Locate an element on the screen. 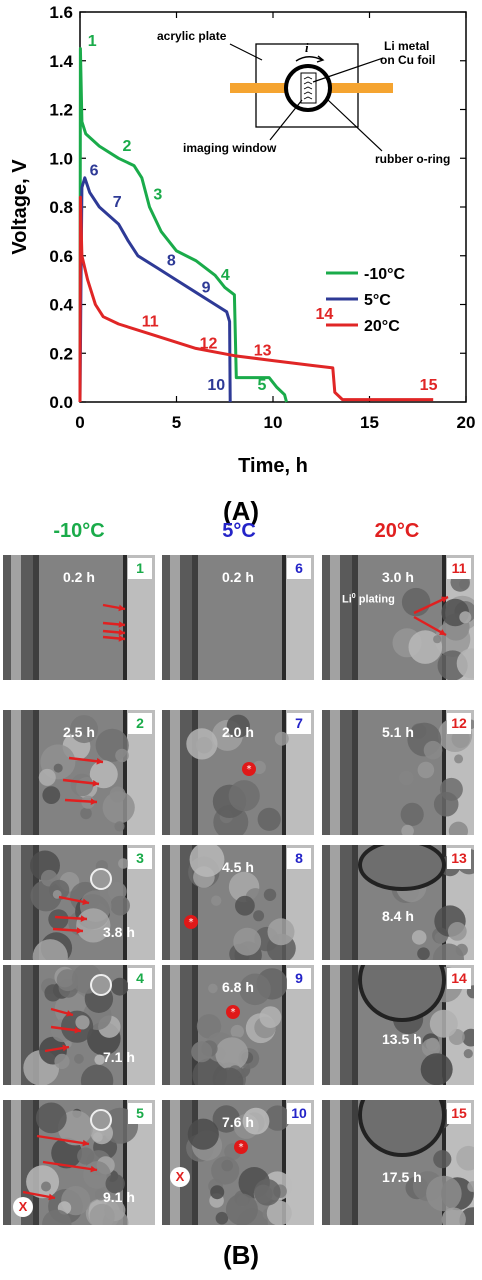  micrograph-frame: 2 2.5 h is located at coordinates (79, 772).